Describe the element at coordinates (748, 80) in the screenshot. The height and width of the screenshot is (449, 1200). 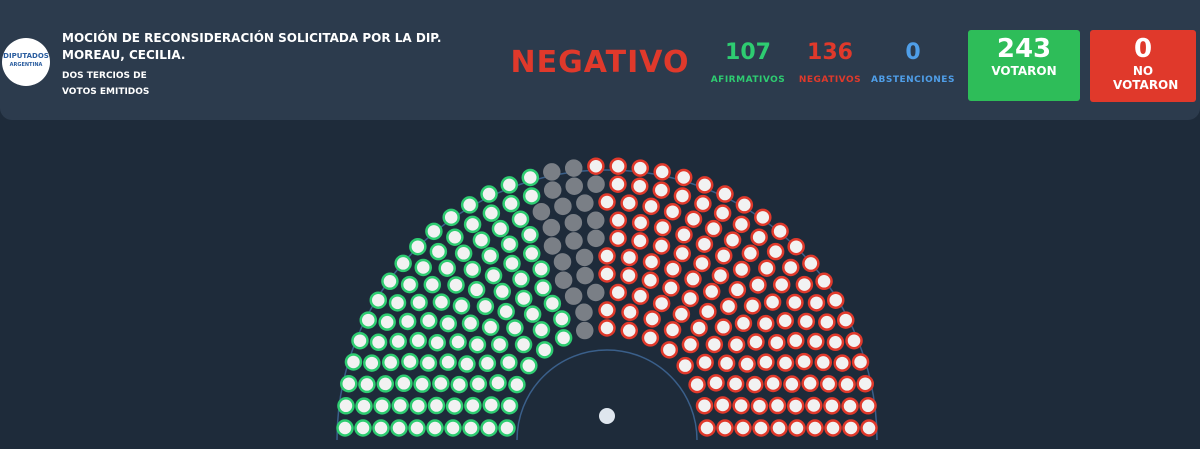
I see `count-label: AFIRMATIVOS` at that location.